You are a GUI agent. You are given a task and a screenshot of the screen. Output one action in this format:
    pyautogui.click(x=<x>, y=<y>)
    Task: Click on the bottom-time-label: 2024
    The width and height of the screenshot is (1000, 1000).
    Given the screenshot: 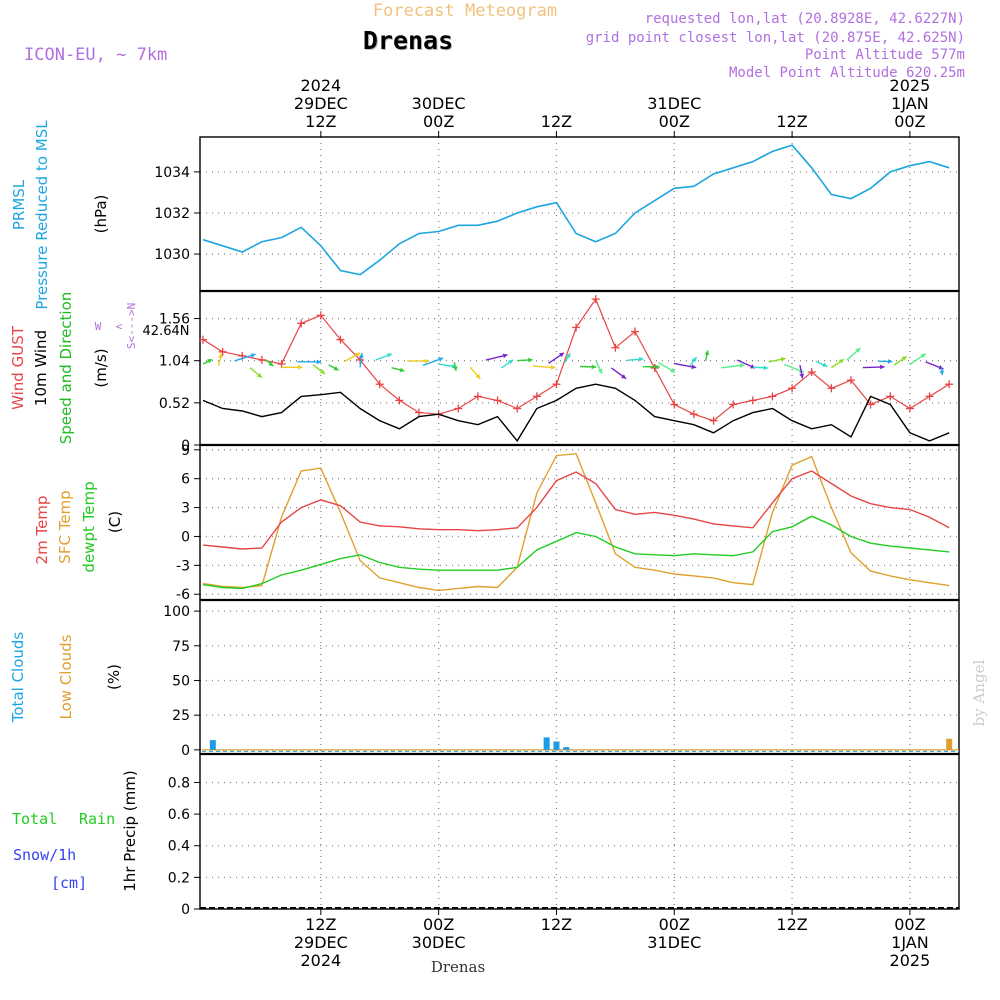 What is the action you would take?
    pyautogui.click(x=320, y=960)
    